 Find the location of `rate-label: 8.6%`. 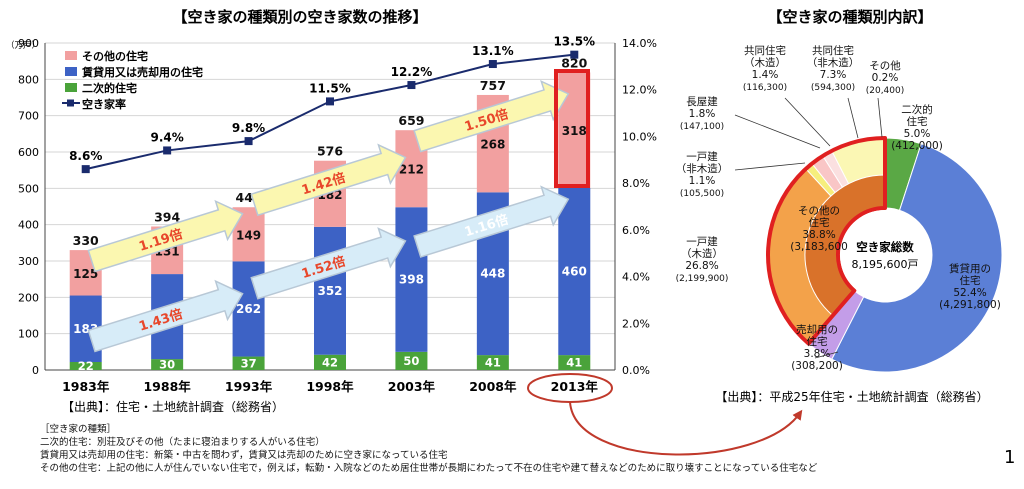

rate-label: 8.6% is located at coordinates (85, 156).